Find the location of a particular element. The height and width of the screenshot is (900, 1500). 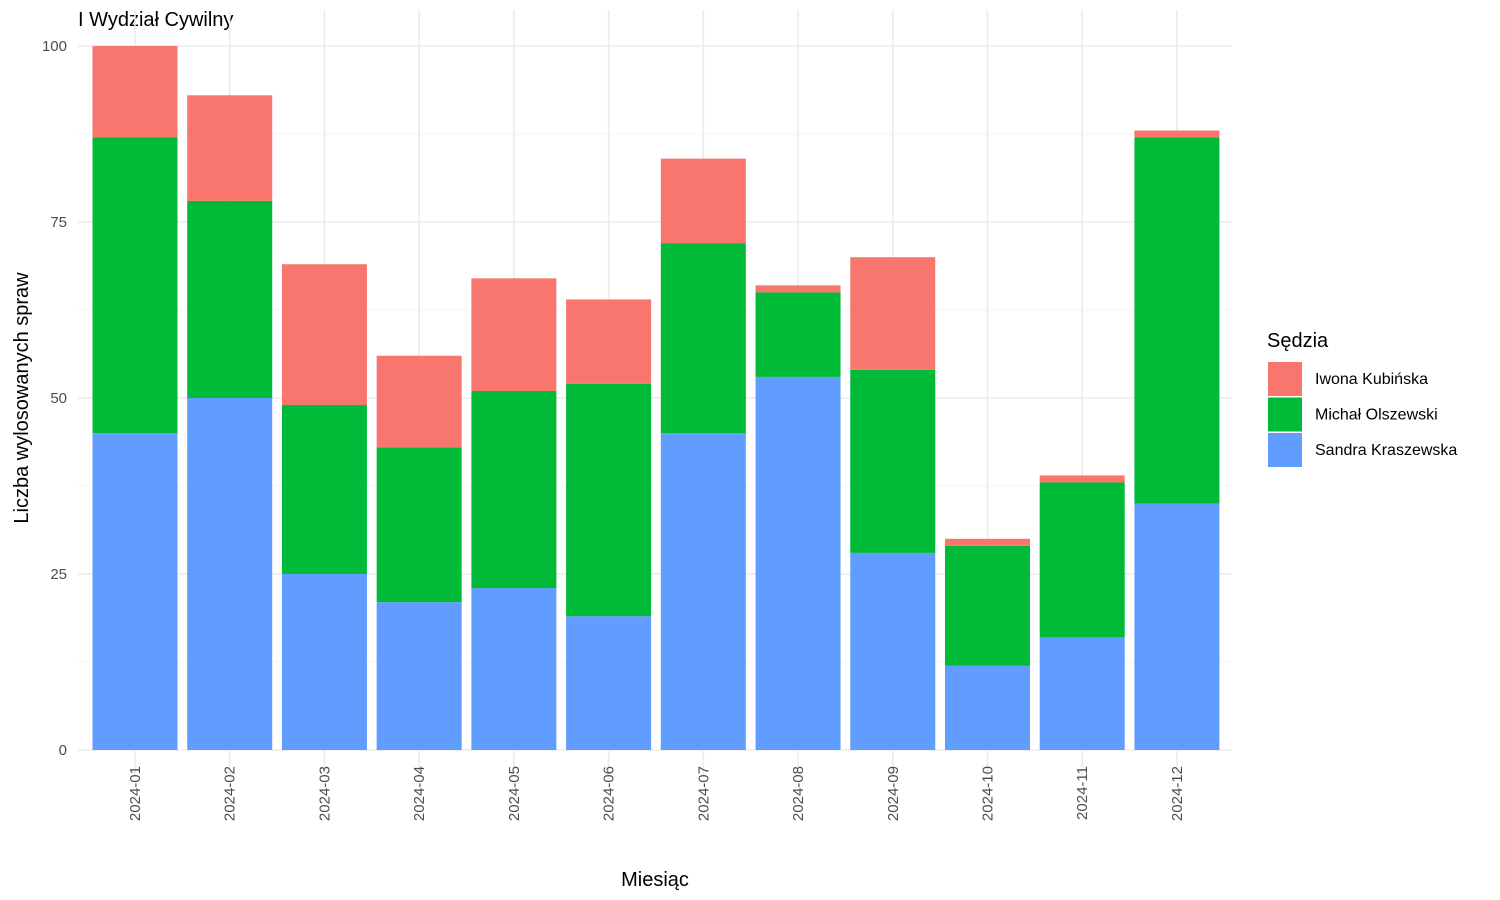

x-tick-label: 2024-08 is located at coordinates (798, 793).